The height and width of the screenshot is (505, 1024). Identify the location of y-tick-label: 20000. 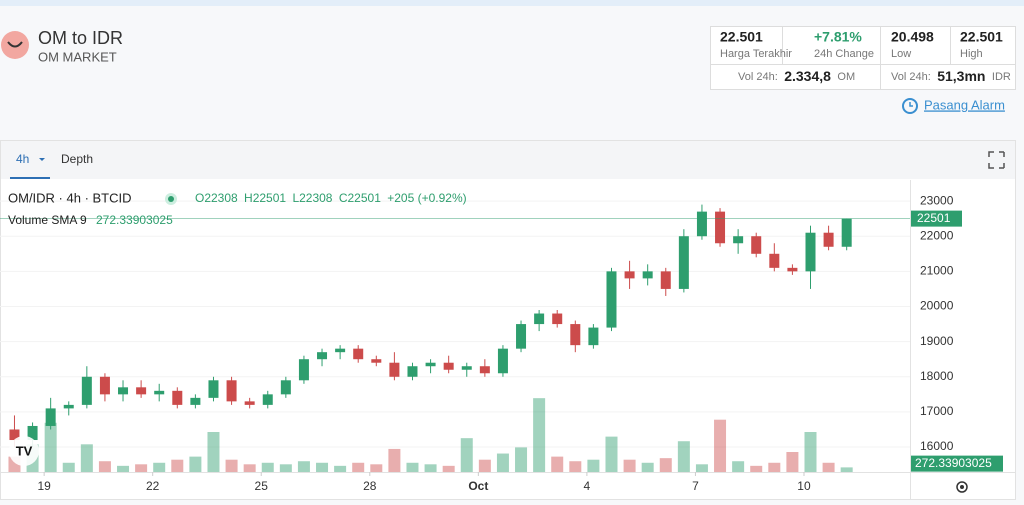
(937, 306).